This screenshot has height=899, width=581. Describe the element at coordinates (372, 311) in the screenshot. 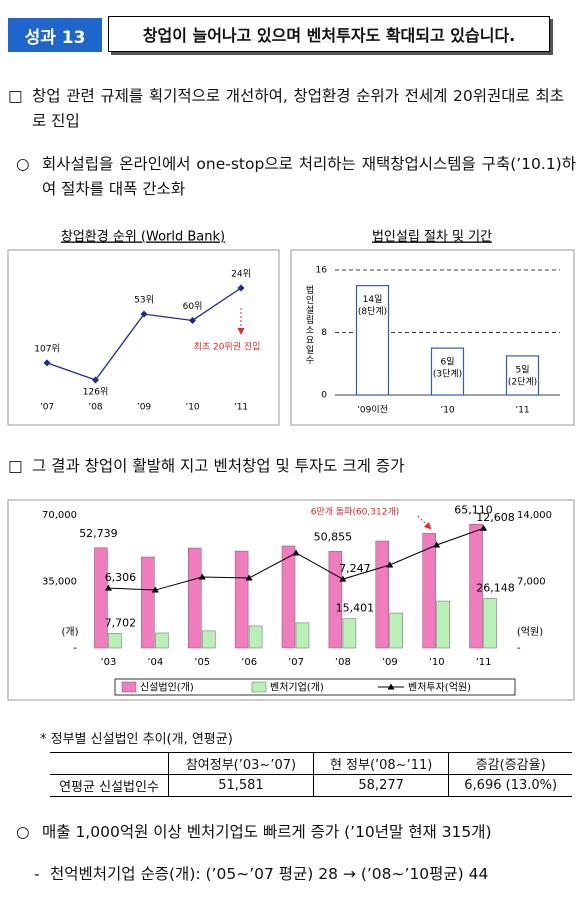

I see `step-label: (8단계)` at that location.